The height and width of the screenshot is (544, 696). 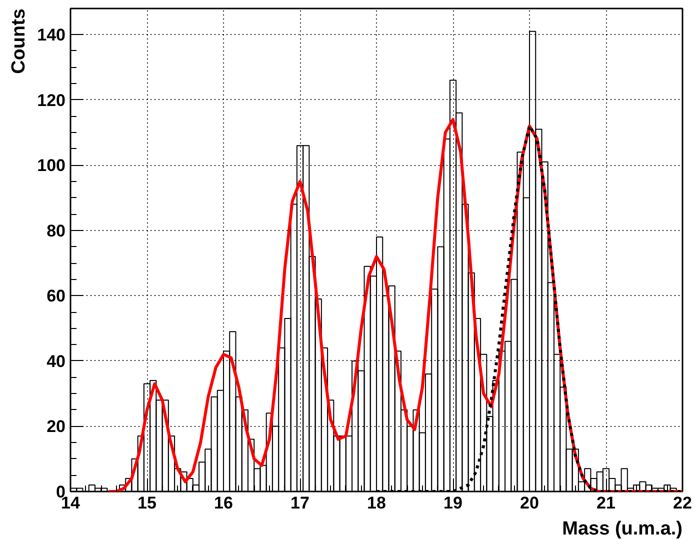 I want to click on x-axis-title: Mass (u.m.a.), so click(x=622, y=529).